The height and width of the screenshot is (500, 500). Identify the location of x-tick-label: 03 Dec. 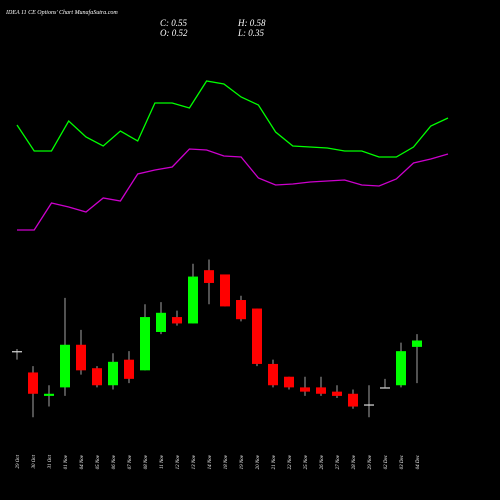
(402, 461).